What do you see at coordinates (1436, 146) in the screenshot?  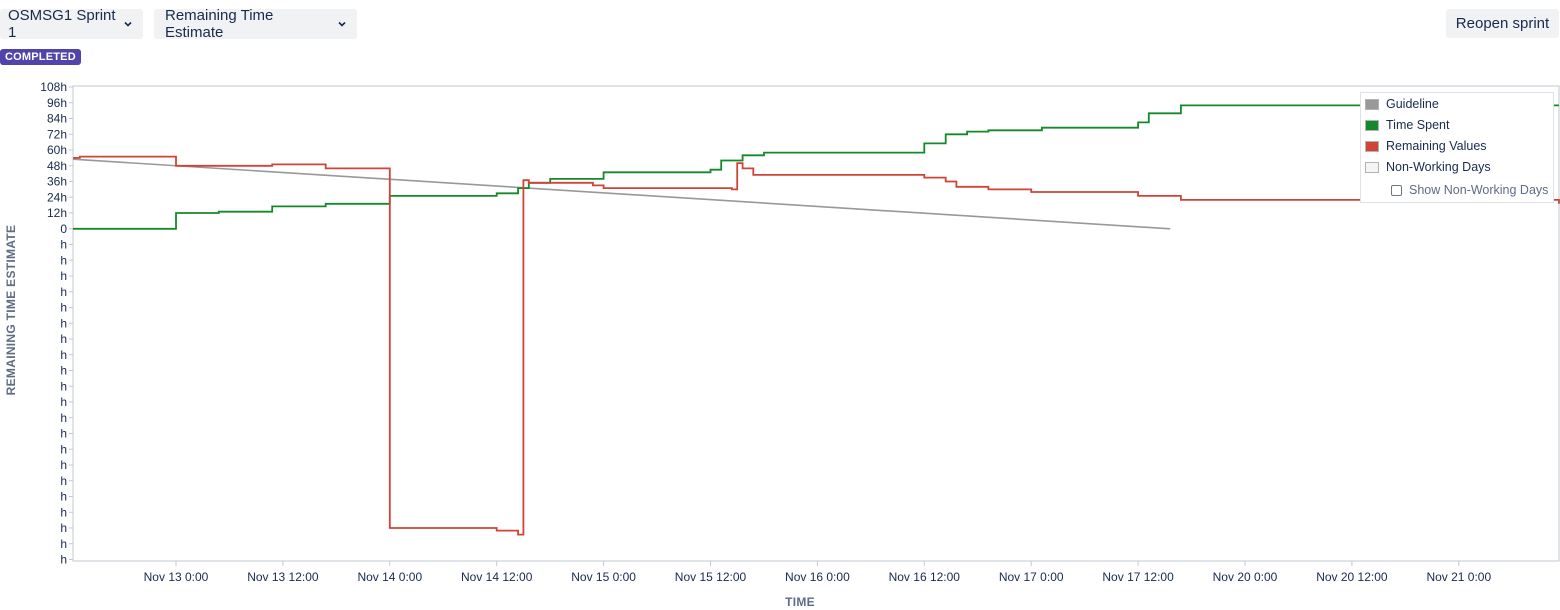 I see `legend-label: Remaining Values` at bounding box center [1436, 146].